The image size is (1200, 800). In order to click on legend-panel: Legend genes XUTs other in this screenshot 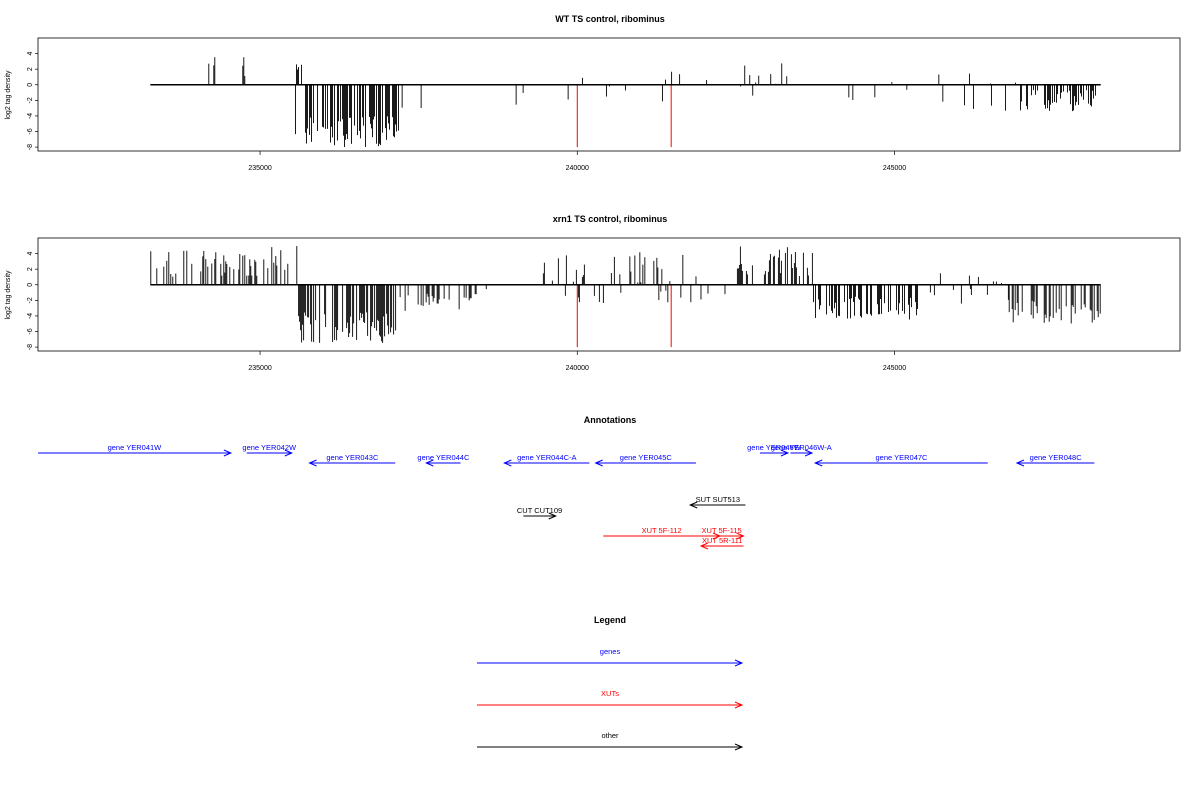, I will do `click(610, 683)`.